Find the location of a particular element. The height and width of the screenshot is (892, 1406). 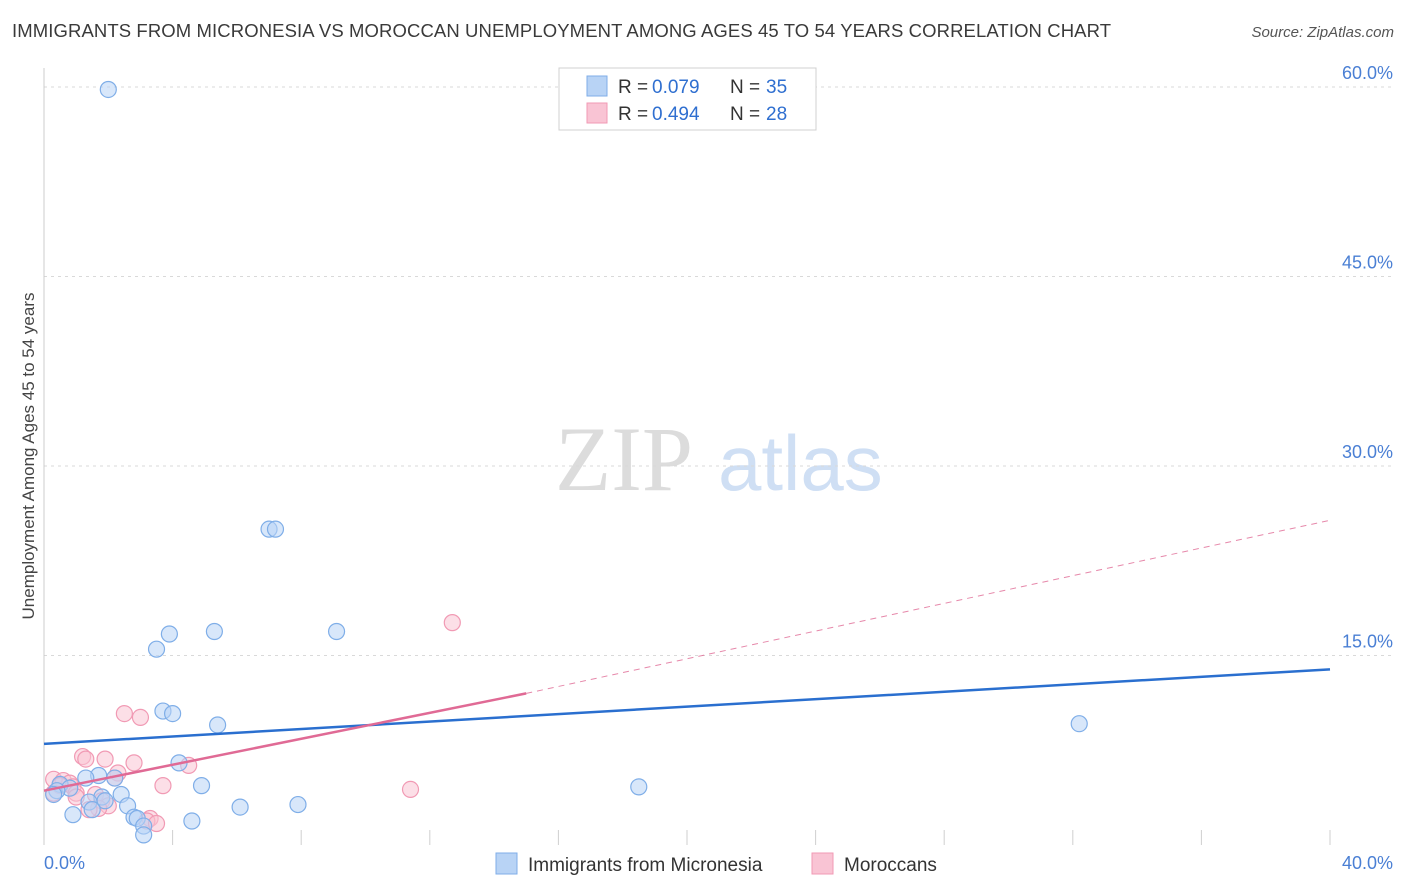

legend-r-label-2: R = is located at coordinates (633, 114).